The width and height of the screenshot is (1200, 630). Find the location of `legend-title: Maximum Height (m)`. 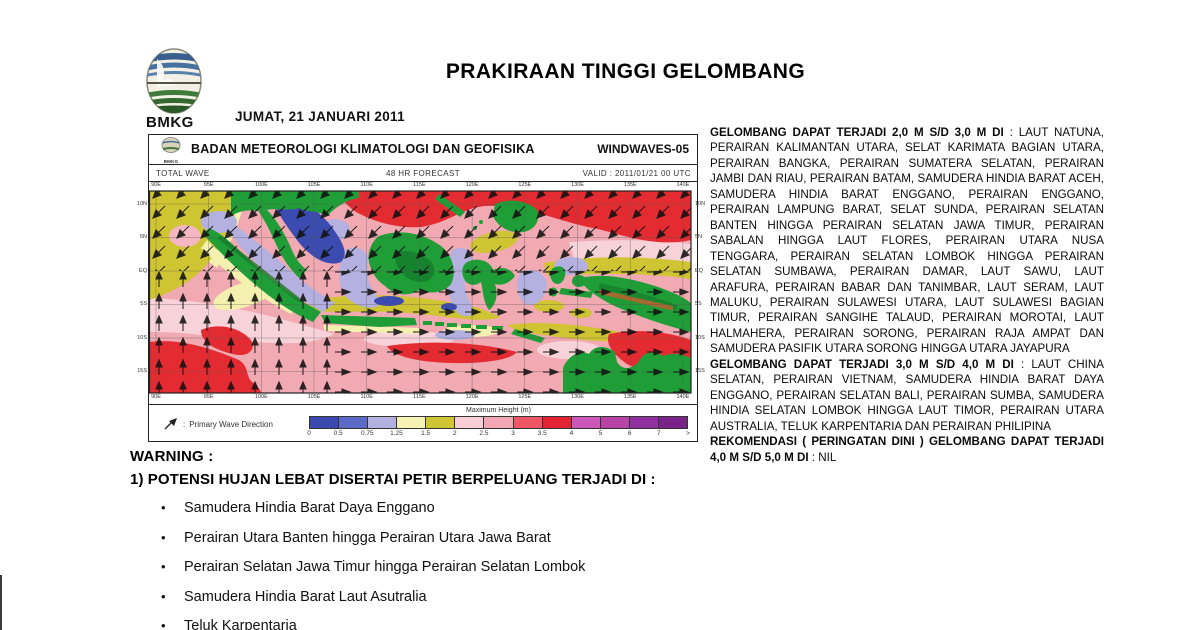

legend-title: Maximum Height (m) is located at coordinates (498, 410).